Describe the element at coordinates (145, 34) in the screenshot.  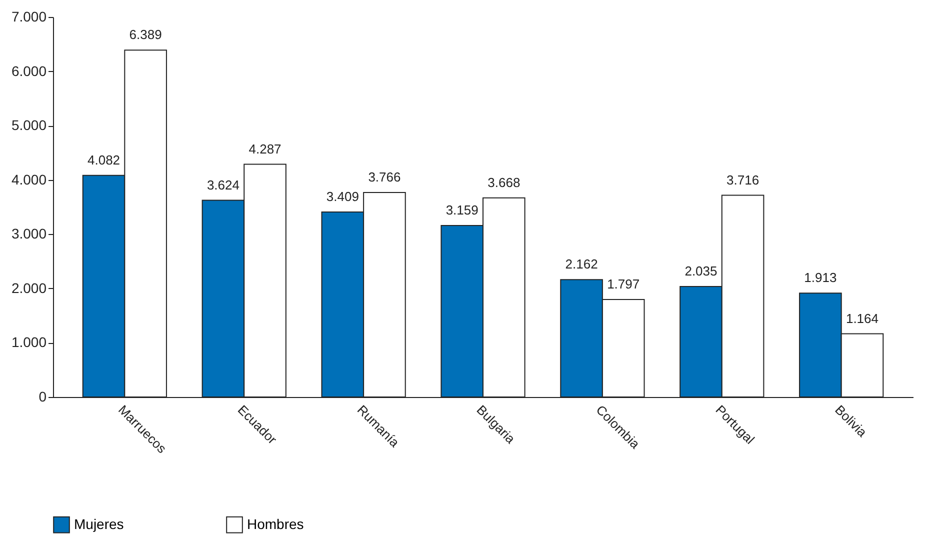
I see `data-label: 6.389` at that location.